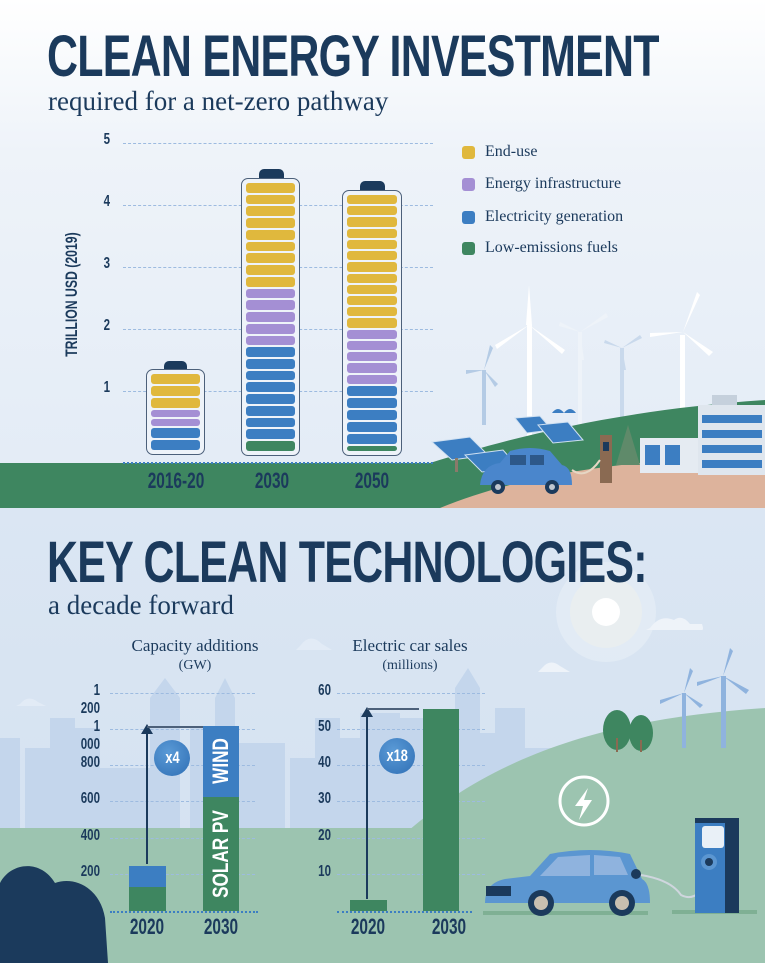 The width and height of the screenshot is (765, 963). What do you see at coordinates (410, 665) in the screenshot?
I see `ev-chart-unit: (millions)` at bounding box center [410, 665].